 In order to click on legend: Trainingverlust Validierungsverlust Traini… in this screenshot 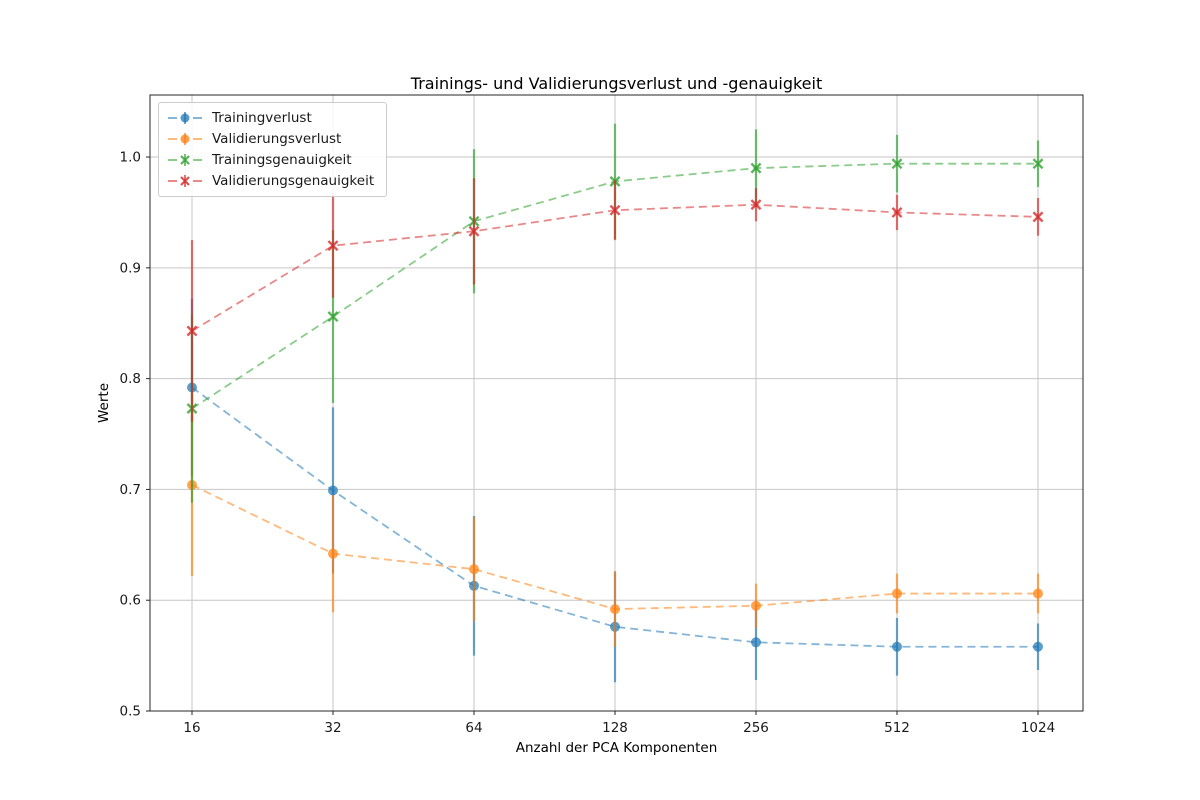, I will do `click(273, 149)`.